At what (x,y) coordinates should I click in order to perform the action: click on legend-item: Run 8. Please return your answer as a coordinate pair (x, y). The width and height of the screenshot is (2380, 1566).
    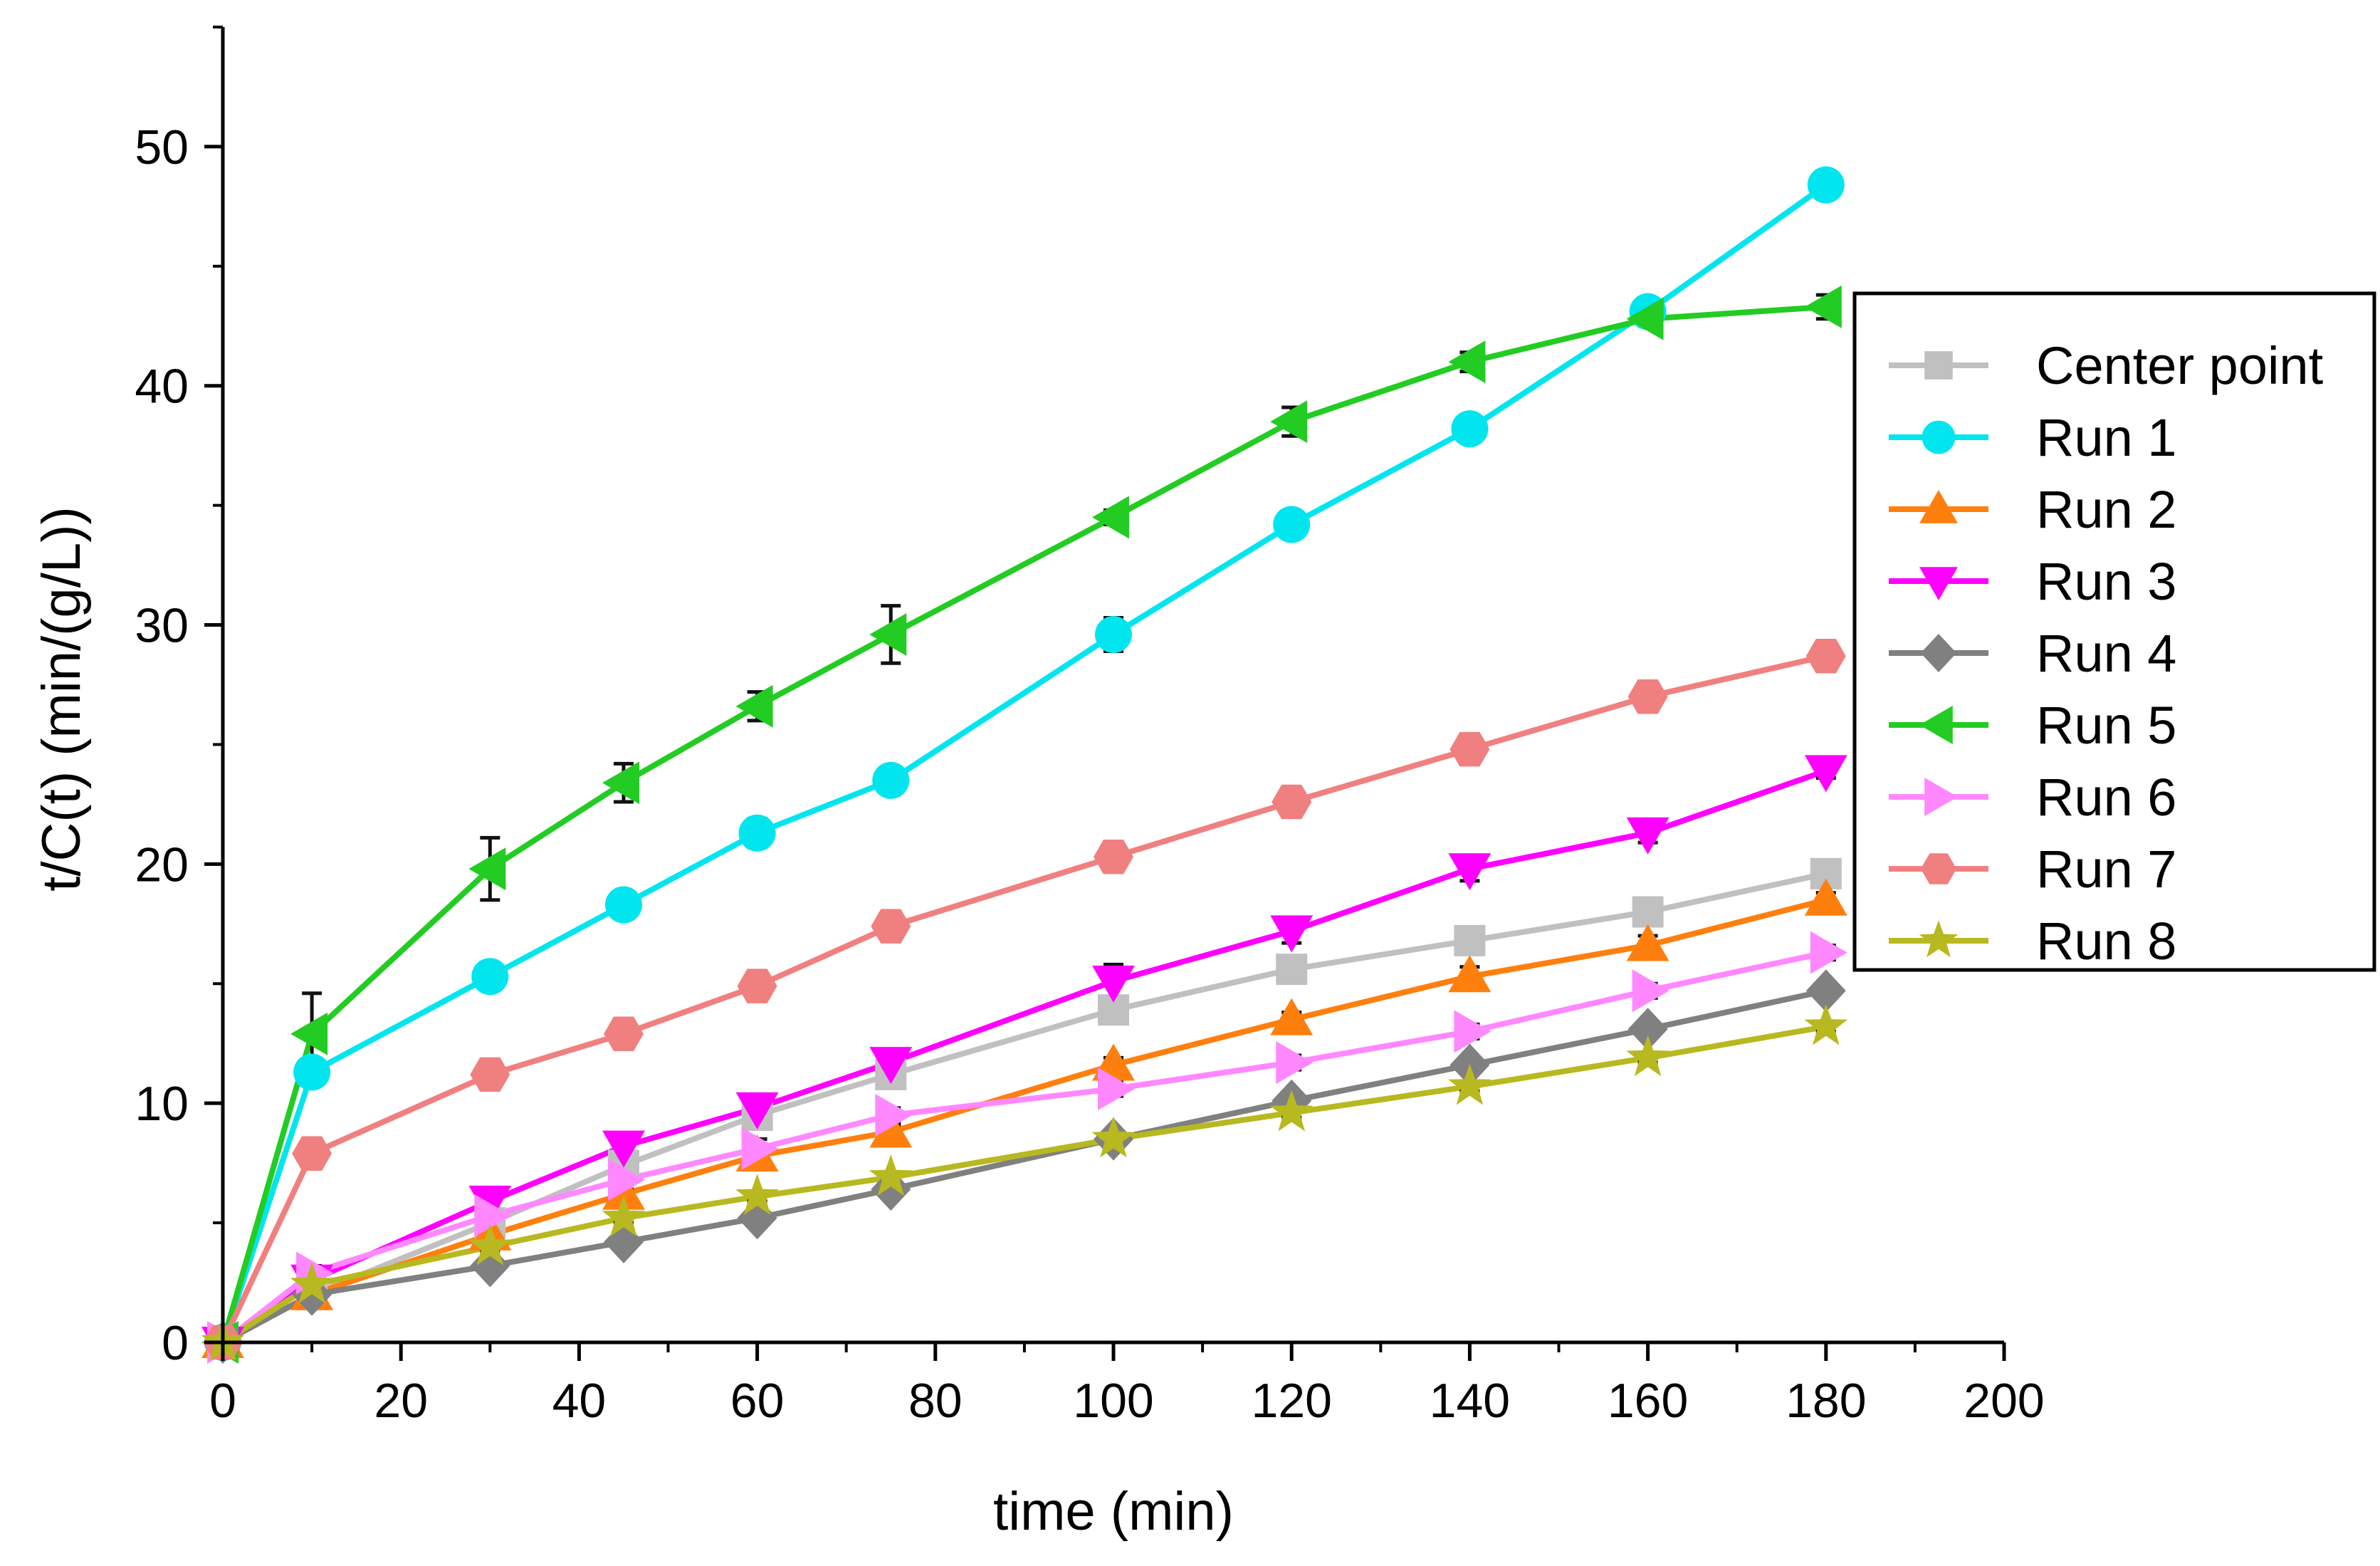
    Looking at the image, I should click on (2032, 942).